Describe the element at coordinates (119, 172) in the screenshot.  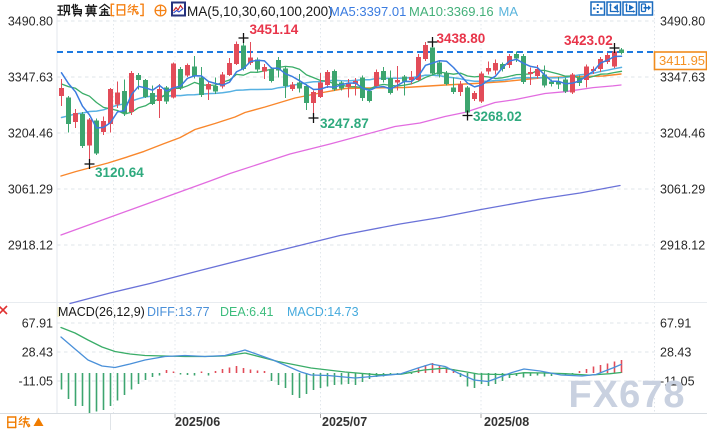
I see `svg-text: 3120.64` at that location.